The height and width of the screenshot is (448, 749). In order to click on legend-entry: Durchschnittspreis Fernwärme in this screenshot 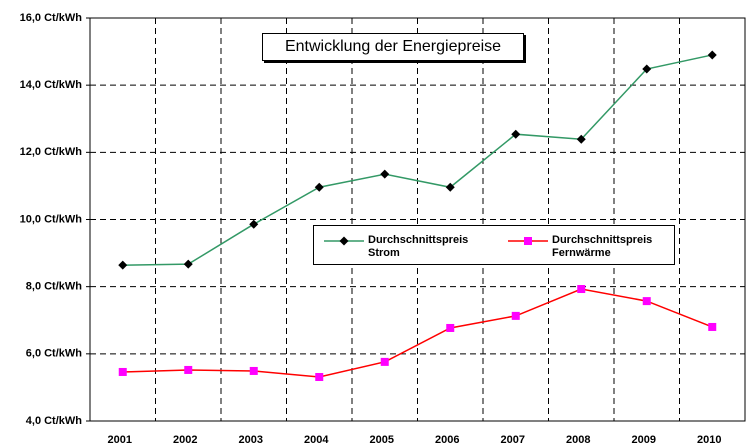, I will do `click(589, 247)`.